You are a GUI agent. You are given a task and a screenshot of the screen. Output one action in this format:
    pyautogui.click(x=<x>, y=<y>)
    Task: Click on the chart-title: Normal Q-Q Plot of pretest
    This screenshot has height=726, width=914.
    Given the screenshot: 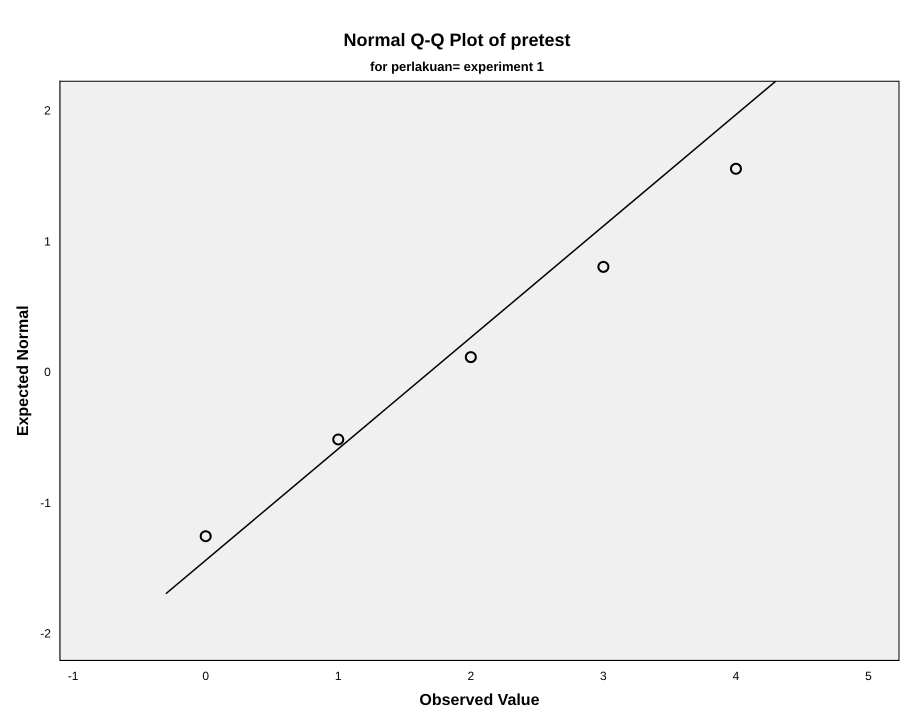 What is the action you would take?
    pyautogui.click(x=457, y=40)
    